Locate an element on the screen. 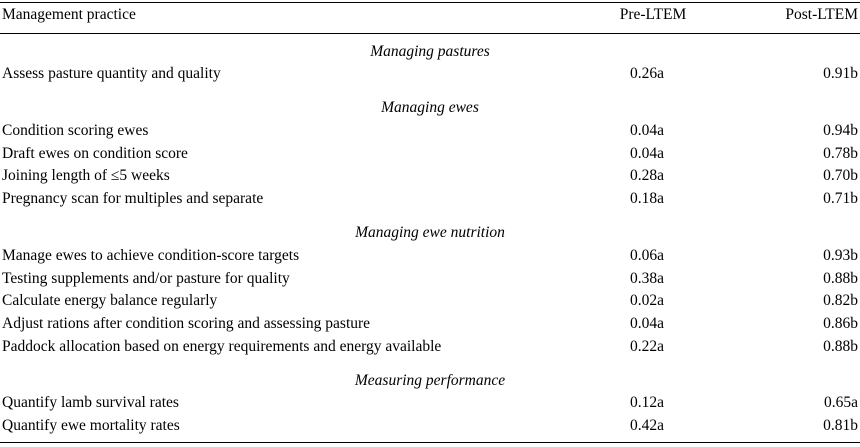  practice-cell: Joining length of ≤5 weeks is located at coordinates (86, 175).